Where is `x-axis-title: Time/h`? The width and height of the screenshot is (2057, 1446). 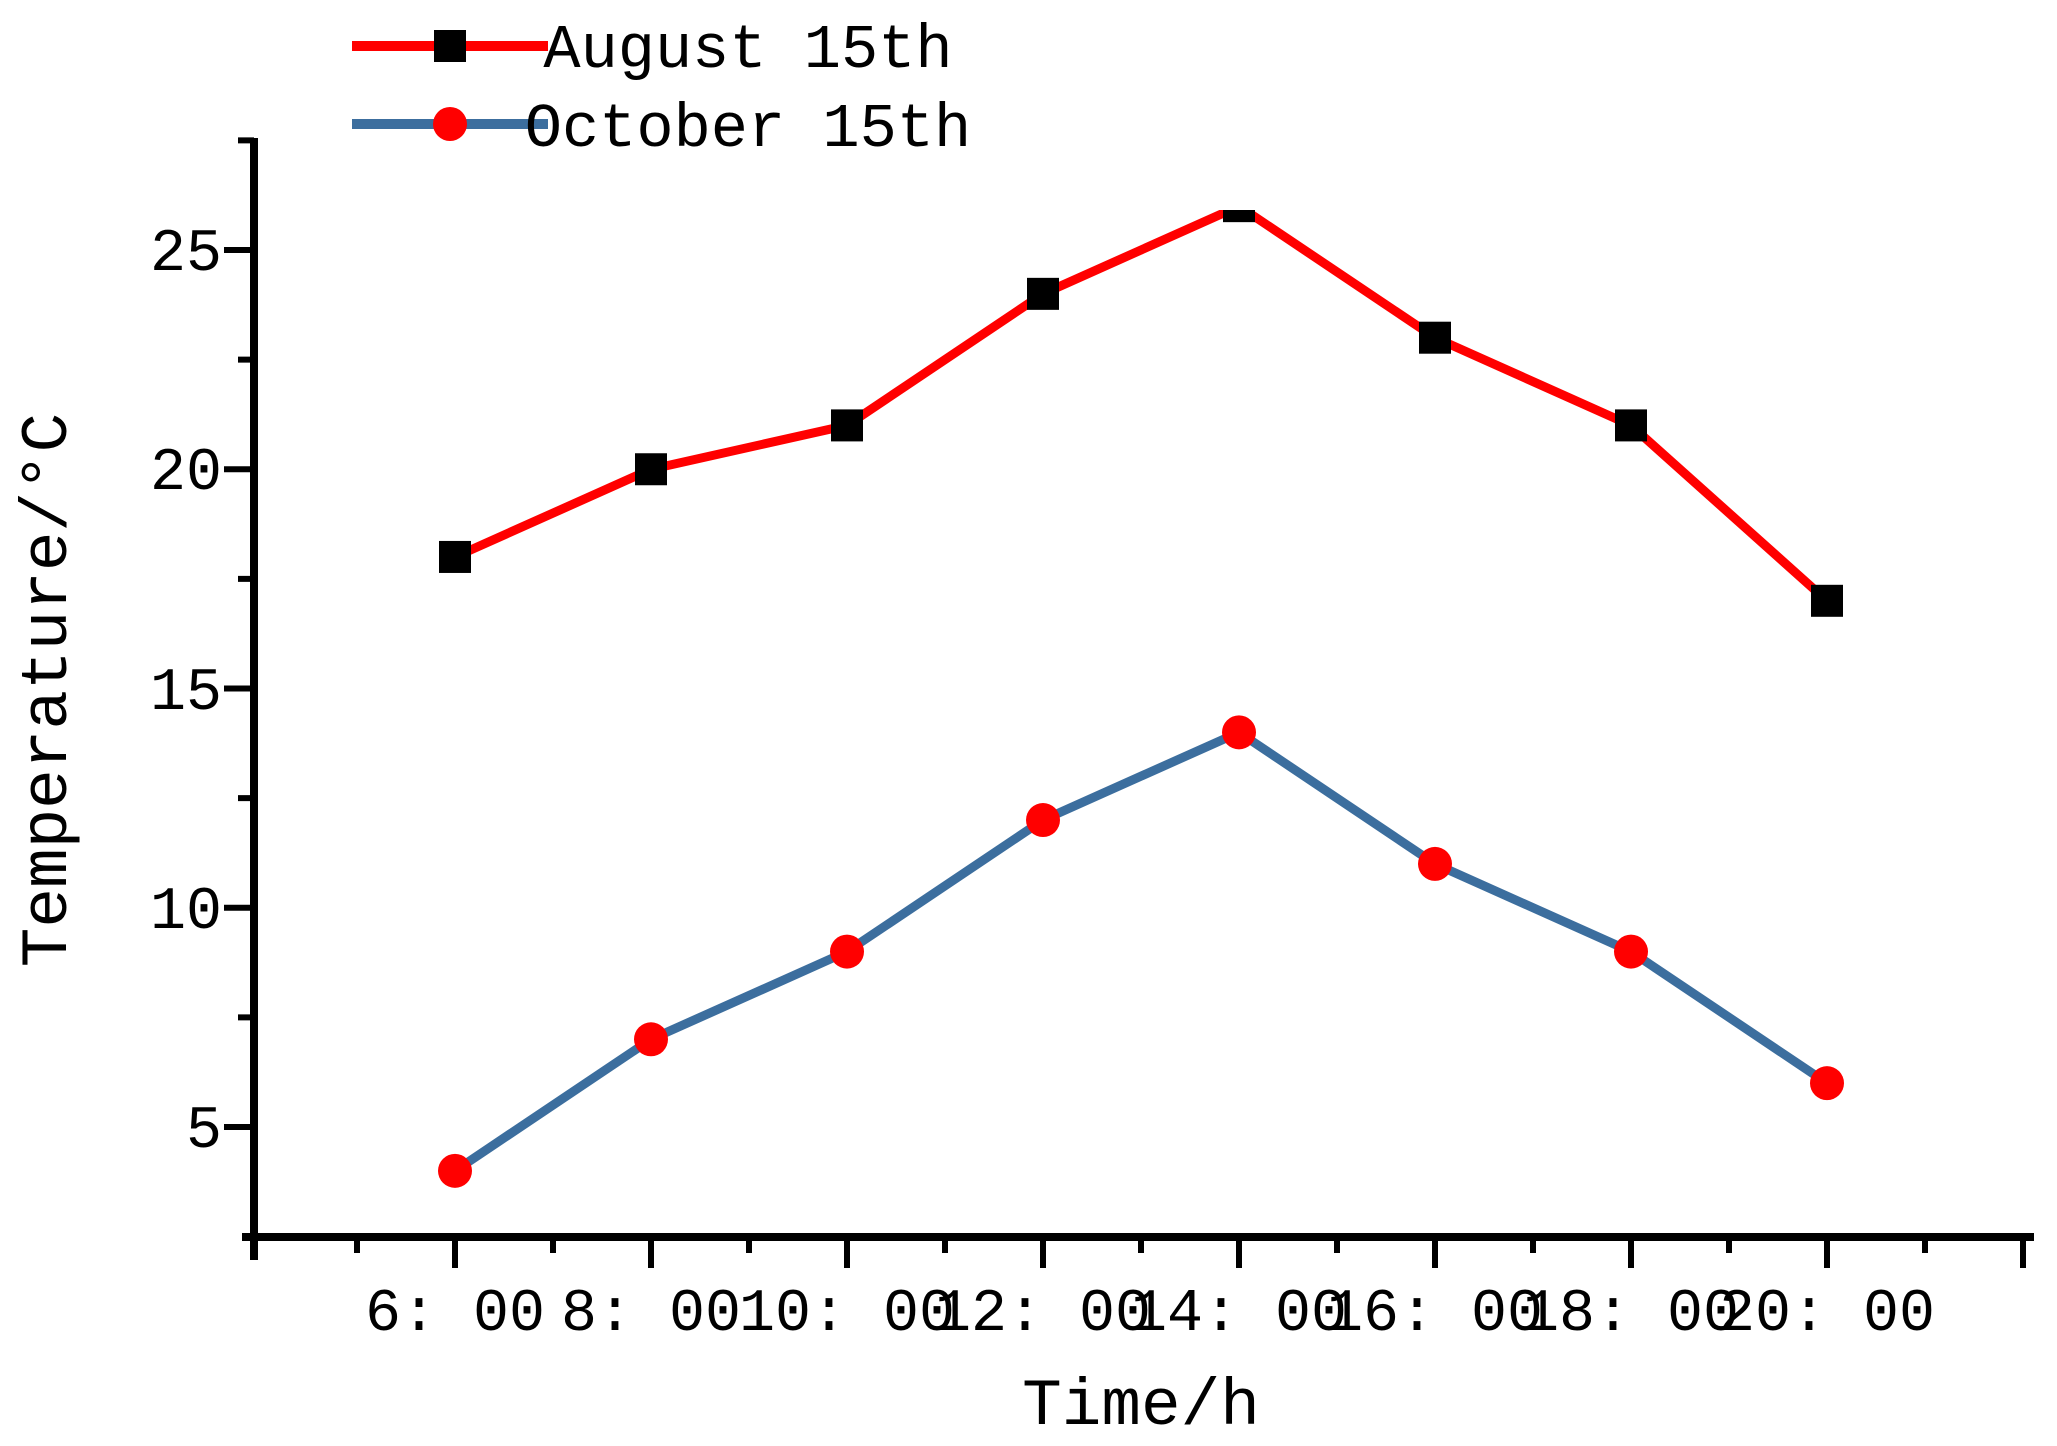 x-axis-title: Time/h is located at coordinates (1141, 1406).